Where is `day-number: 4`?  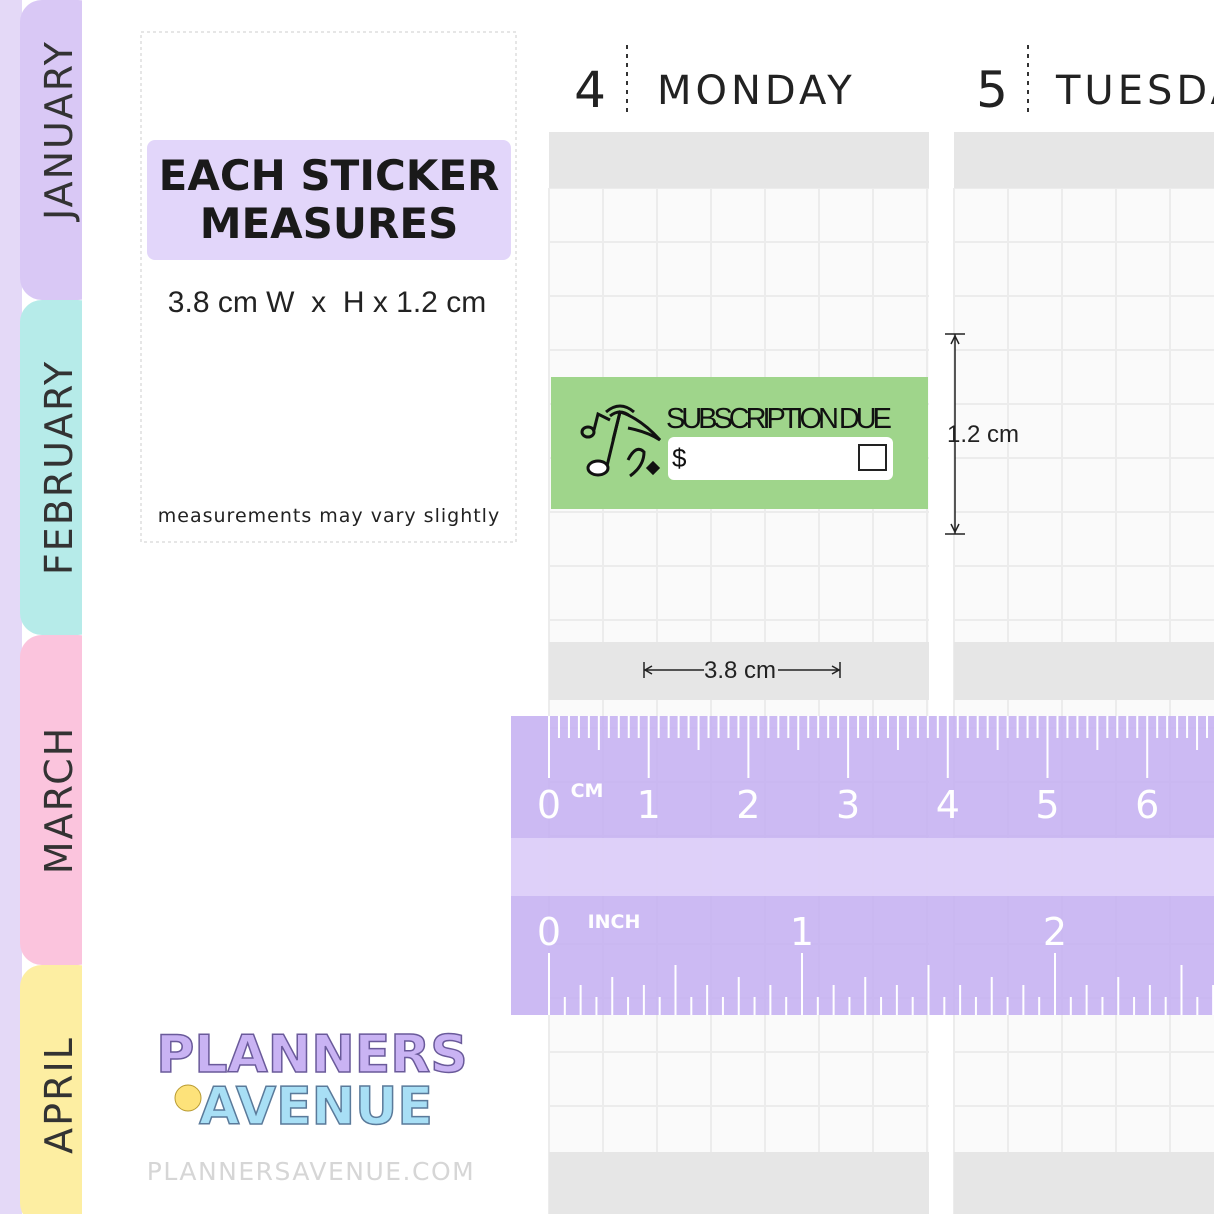
day-number: 4 is located at coordinates (590, 90).